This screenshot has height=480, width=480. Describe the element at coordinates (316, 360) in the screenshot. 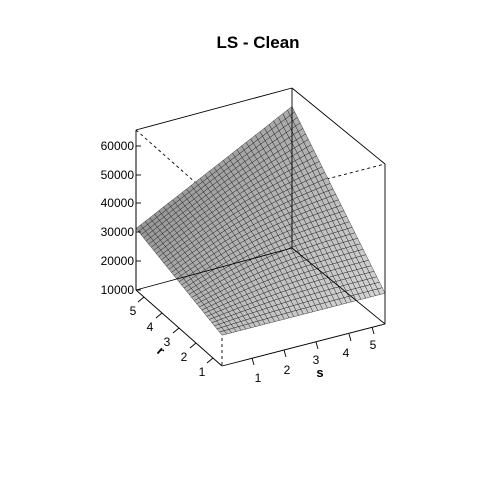

I see `s-tick-label: 3` at that location.